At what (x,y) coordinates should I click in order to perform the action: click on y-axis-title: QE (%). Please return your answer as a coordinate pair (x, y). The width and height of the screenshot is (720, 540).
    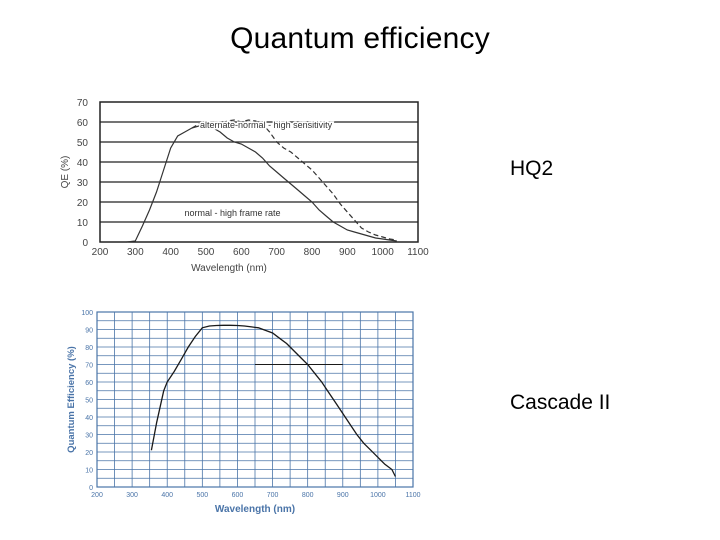
    Looking at the image, I should click on (65, 172).